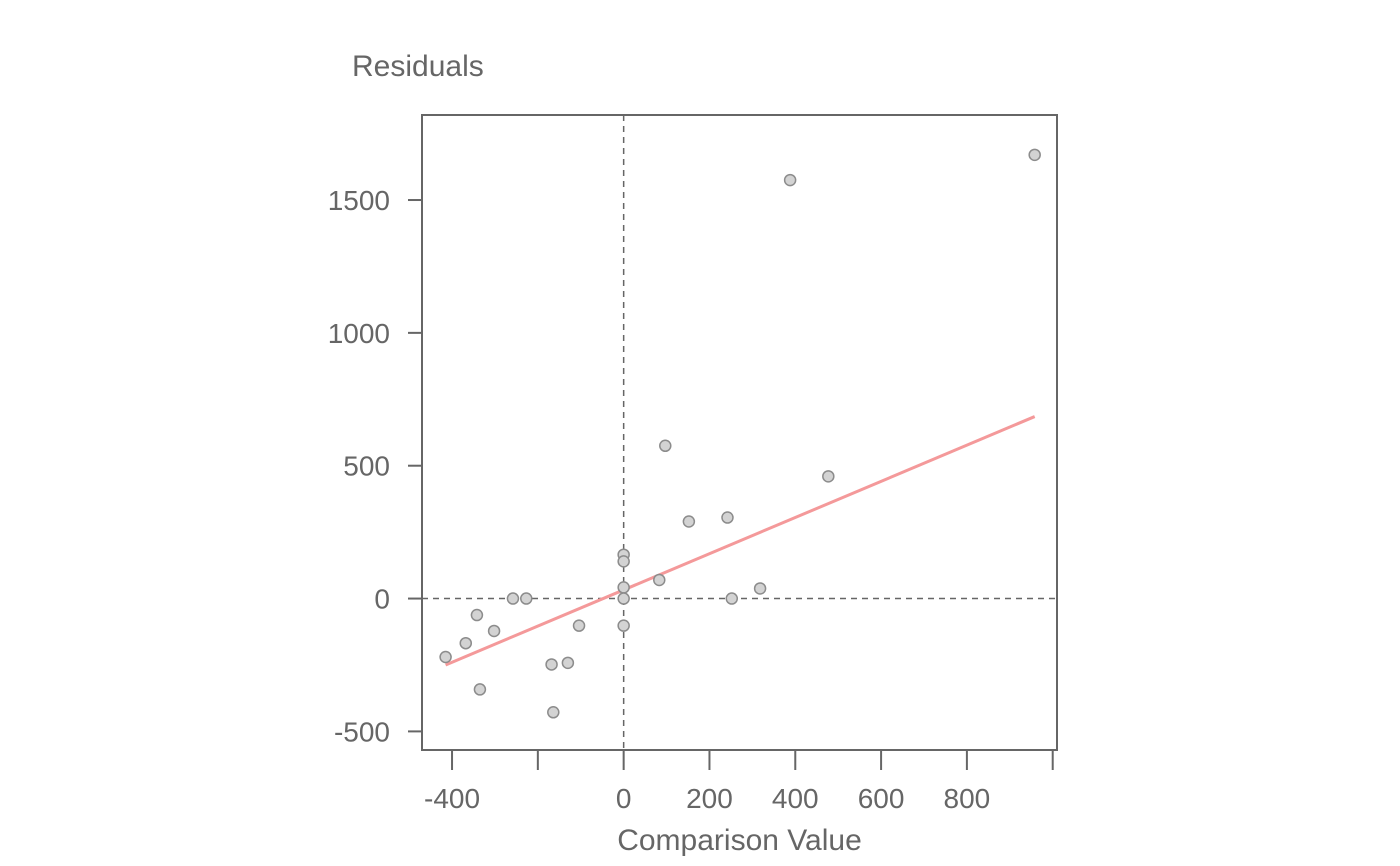 Image resolution: width=1400 pixels, height=866 pixels. I want to click on y-tick-label: 1500, so click(359, 200).